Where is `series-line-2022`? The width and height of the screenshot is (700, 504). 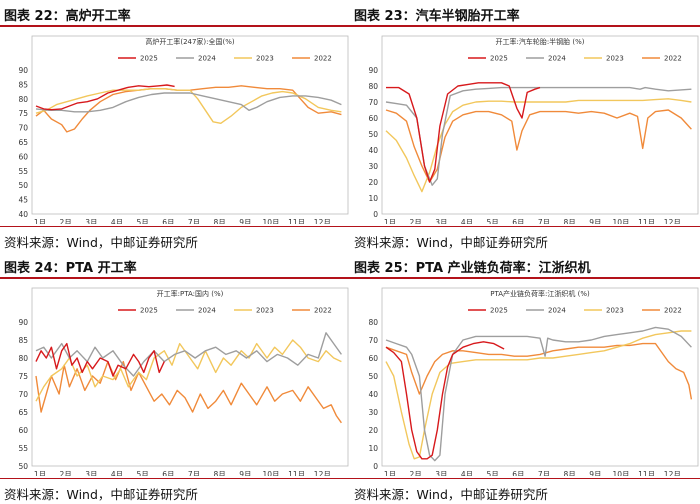
series-line-2022 is located at coordinates (539, 371).